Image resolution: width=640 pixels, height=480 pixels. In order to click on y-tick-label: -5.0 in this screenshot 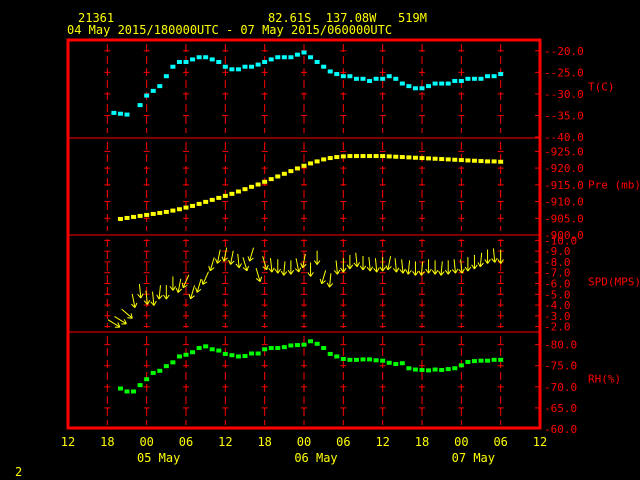, I will do `click(557, 294)`.